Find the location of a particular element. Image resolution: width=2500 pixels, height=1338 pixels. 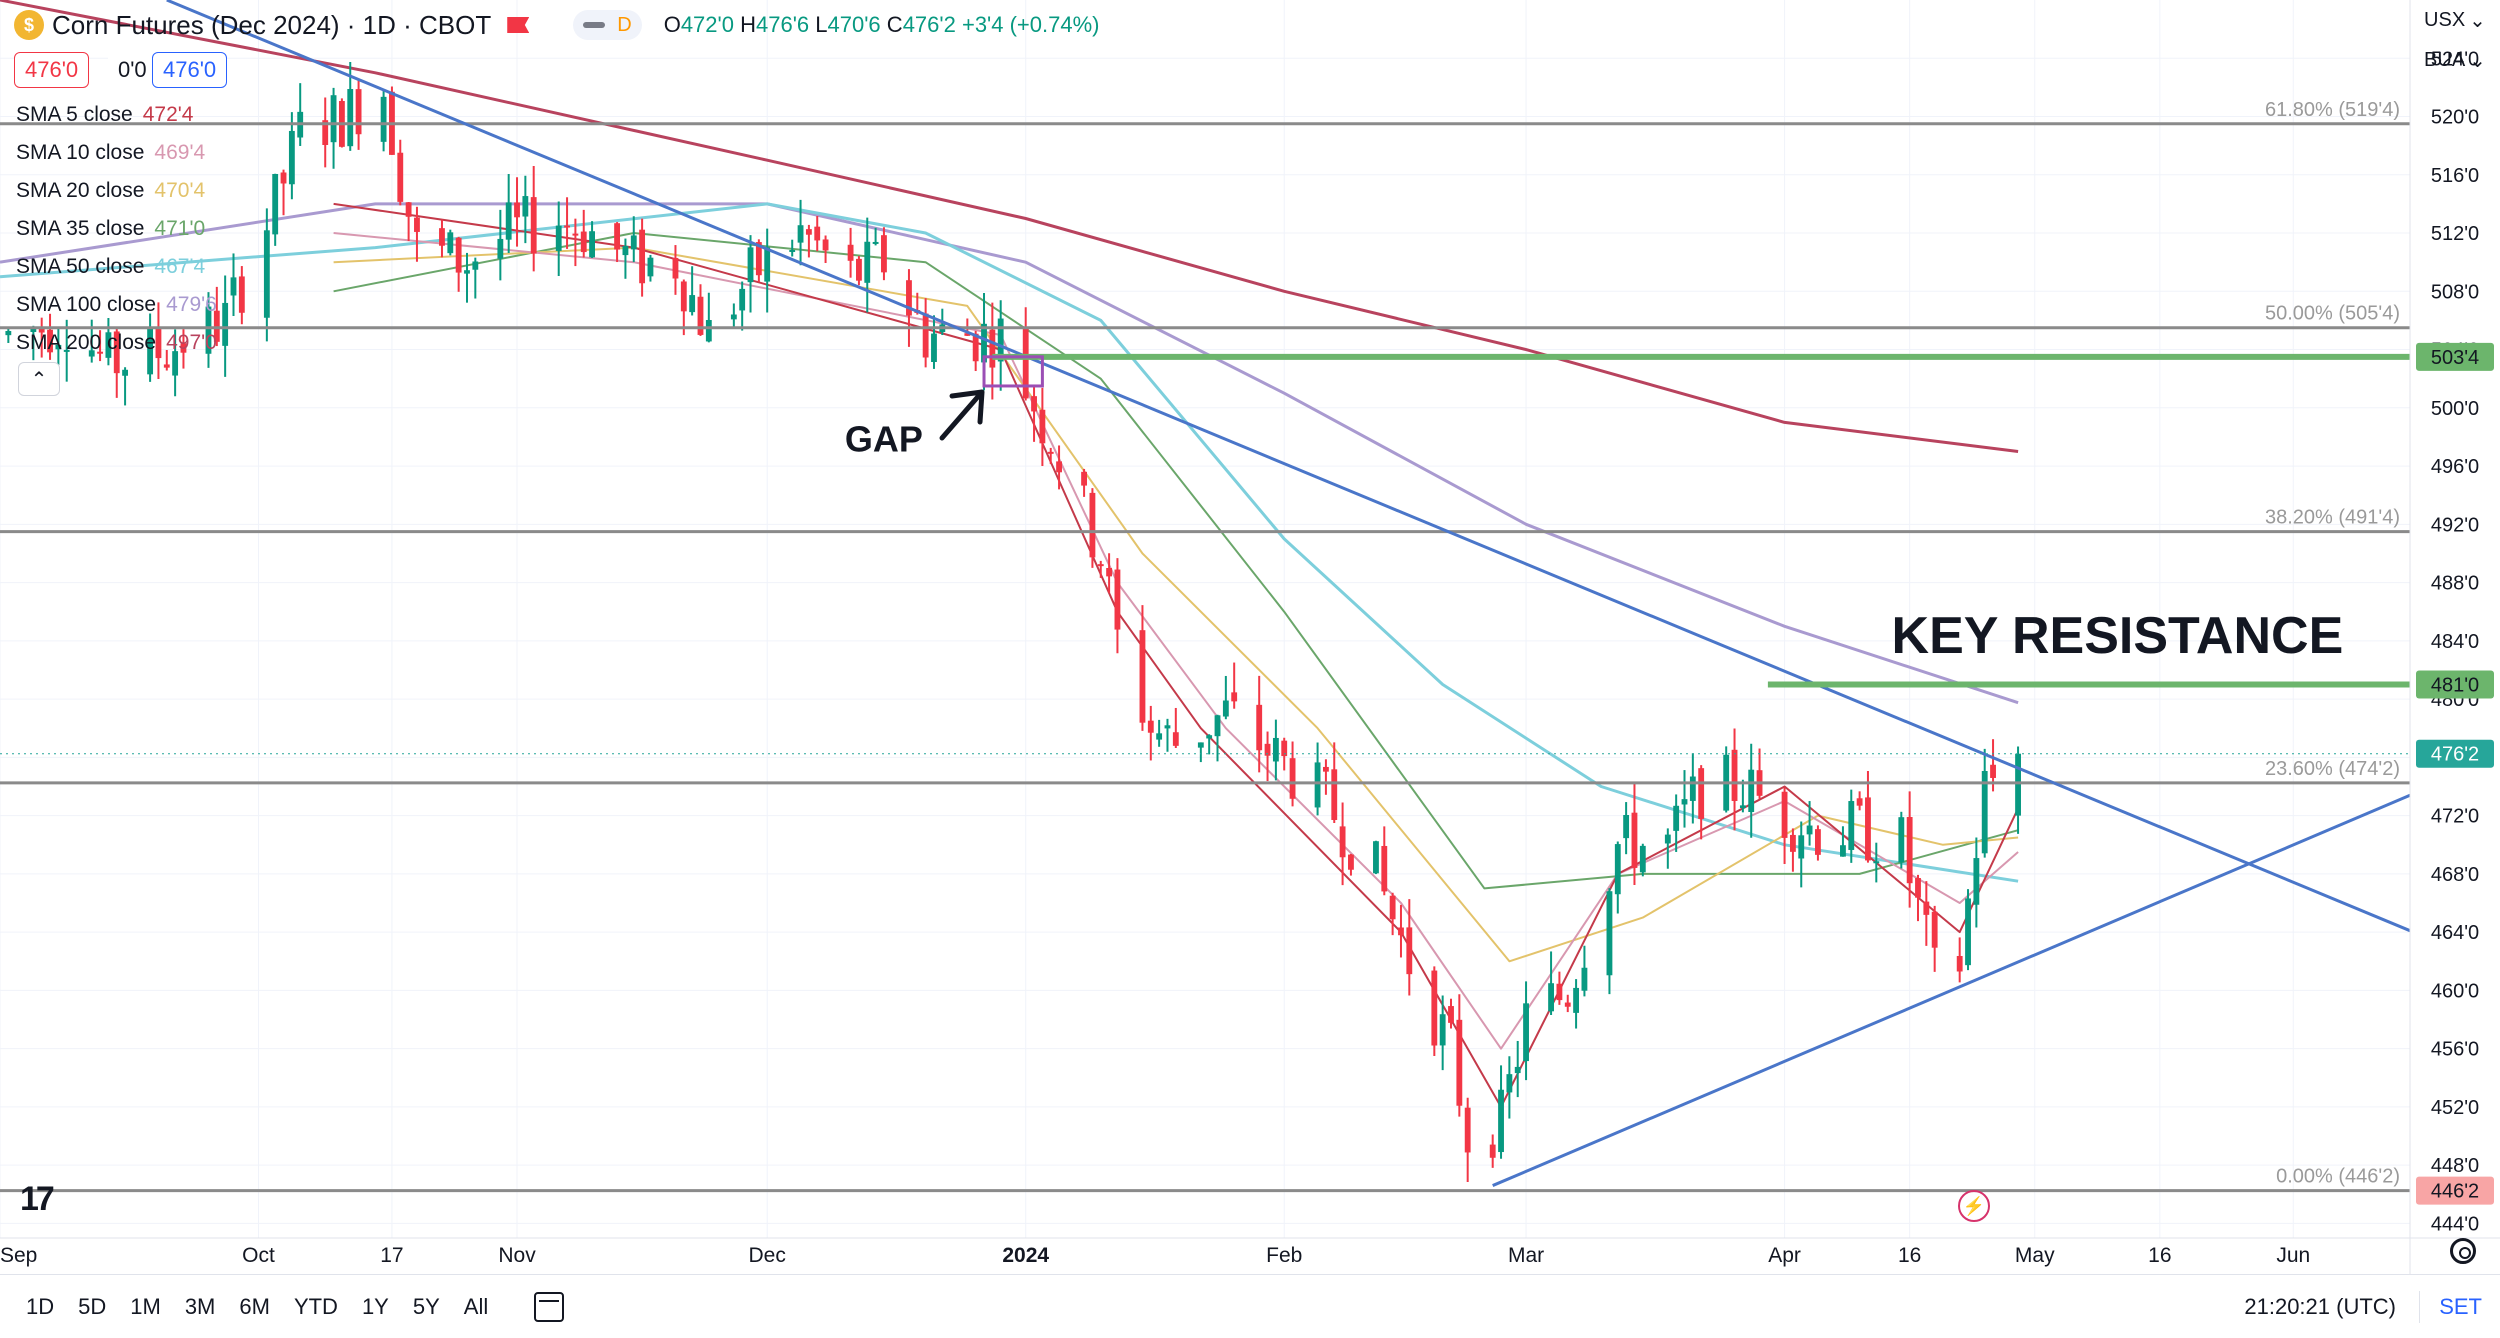

range-button: 3M is located at coordinates (200, 1306).